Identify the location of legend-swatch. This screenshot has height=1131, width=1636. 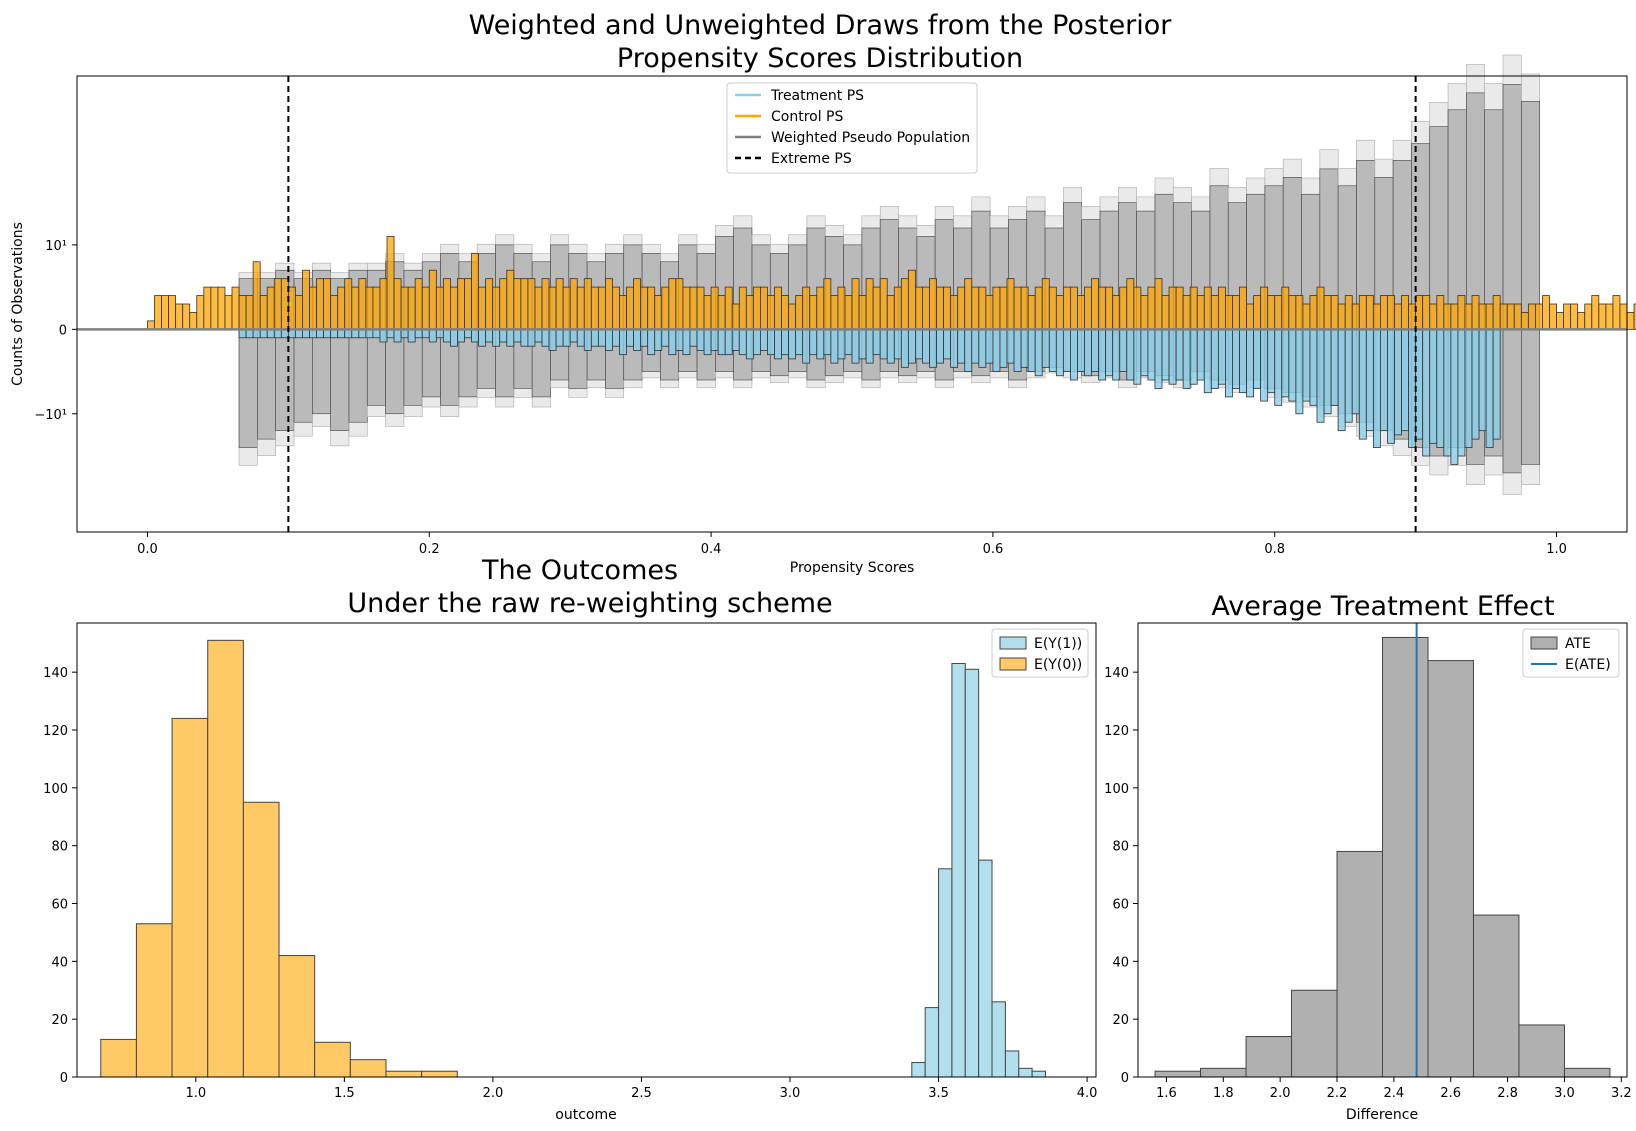
(1544, 643).